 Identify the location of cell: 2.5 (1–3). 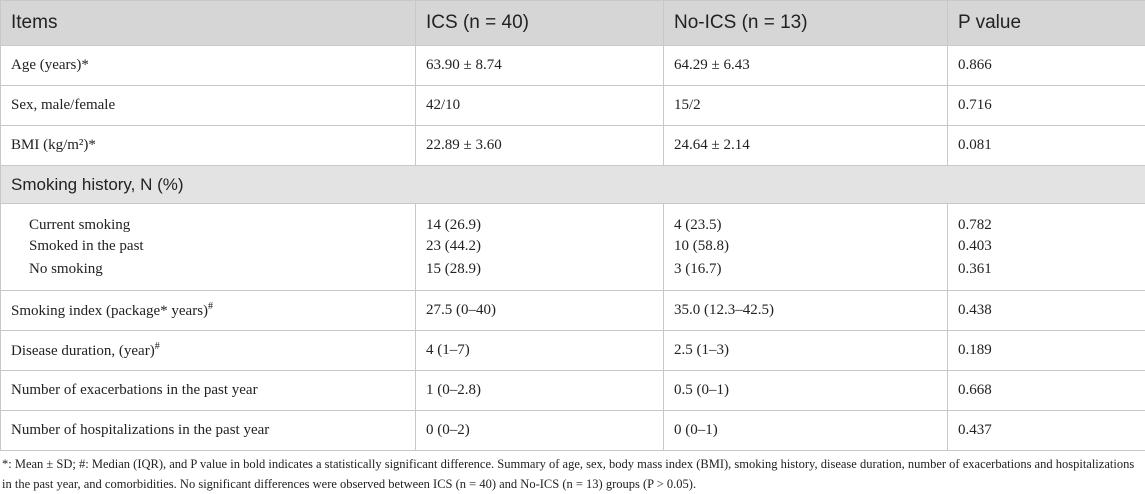
(806, 351).